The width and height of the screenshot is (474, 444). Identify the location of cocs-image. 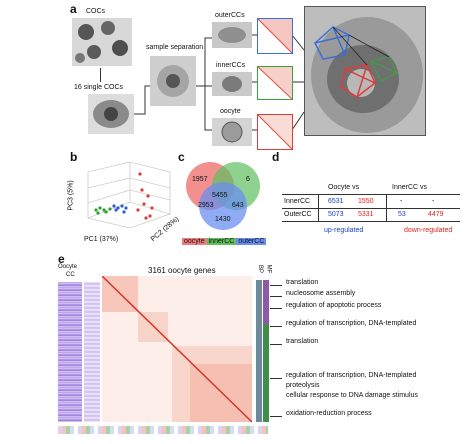
(102, 42).